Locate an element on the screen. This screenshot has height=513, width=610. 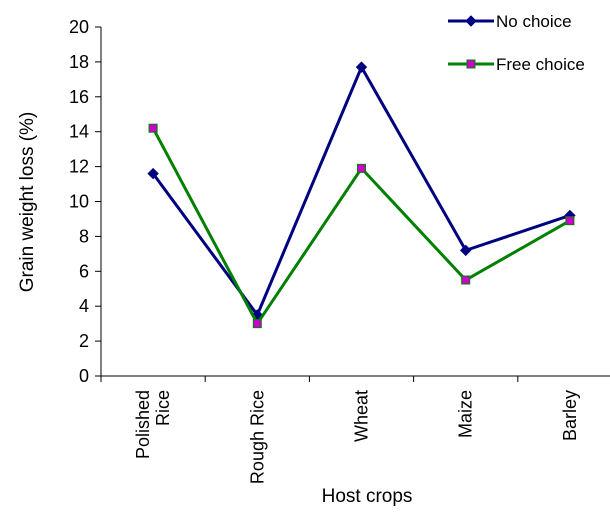
legend: No choice Free choice is located at coordinates (516, 43).